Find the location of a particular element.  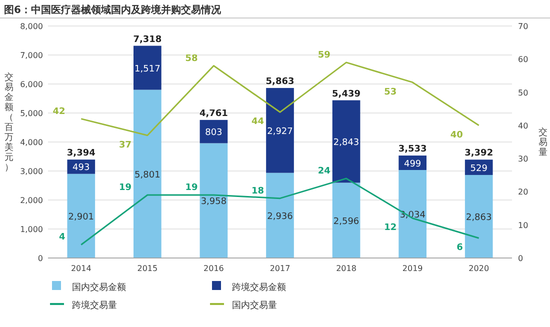

data-label: 40 is located at coordinates (456, 135).